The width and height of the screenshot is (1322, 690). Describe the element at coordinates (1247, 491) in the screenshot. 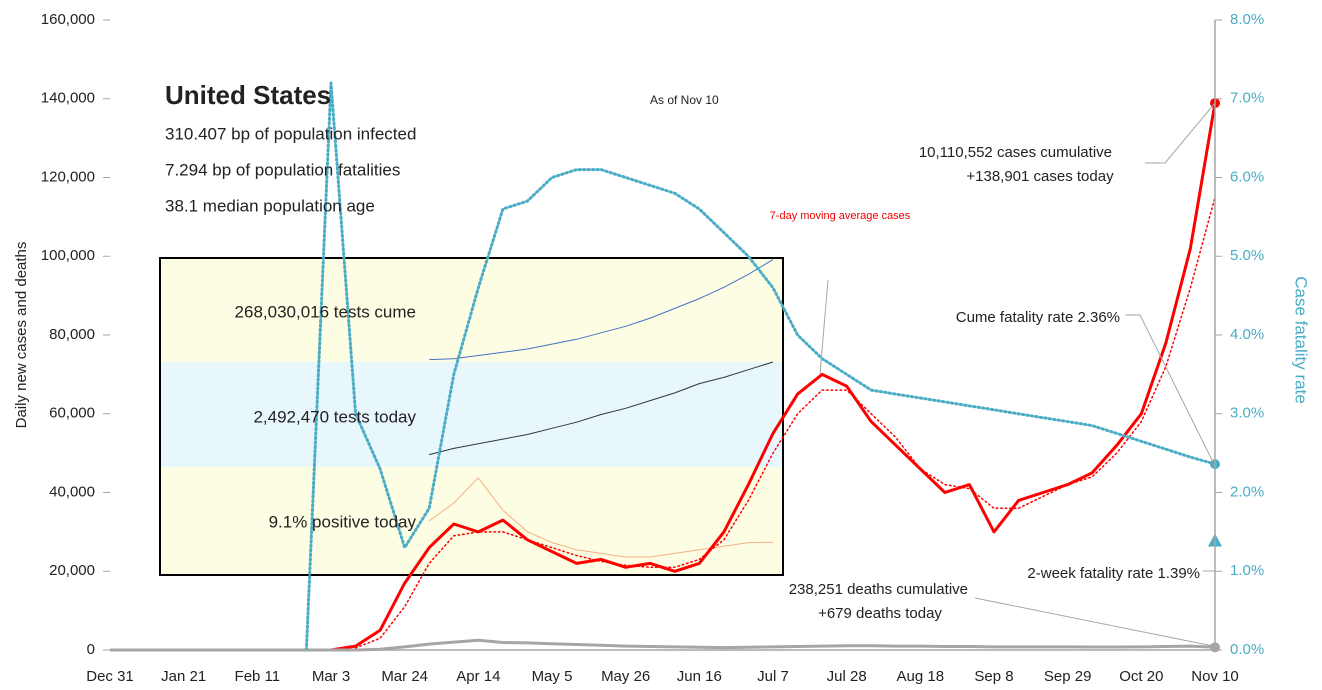

I see `y2-tick-label: 2.0%` at that location.